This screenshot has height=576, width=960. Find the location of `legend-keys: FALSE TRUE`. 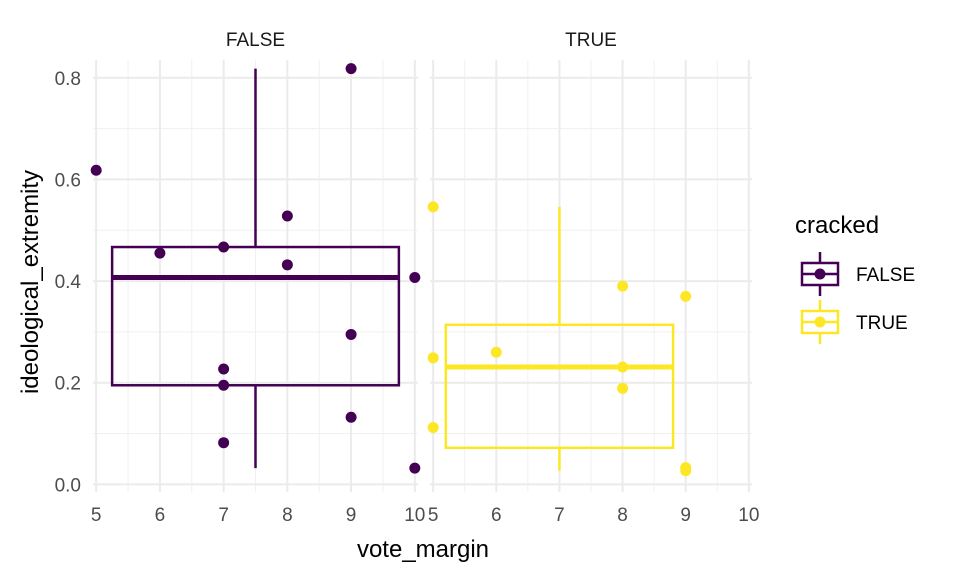

legend-keys: FALSE TRUE is located at coordinates (857, 298).